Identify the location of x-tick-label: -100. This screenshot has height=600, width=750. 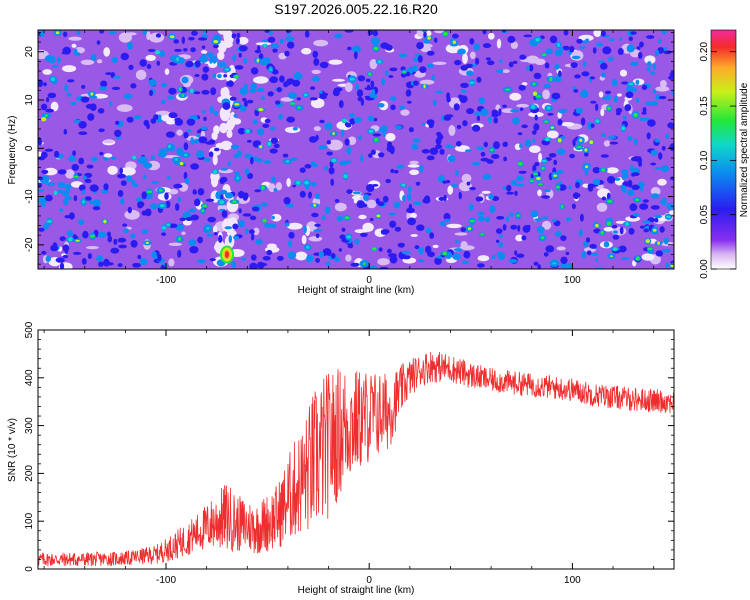
(166, 280).